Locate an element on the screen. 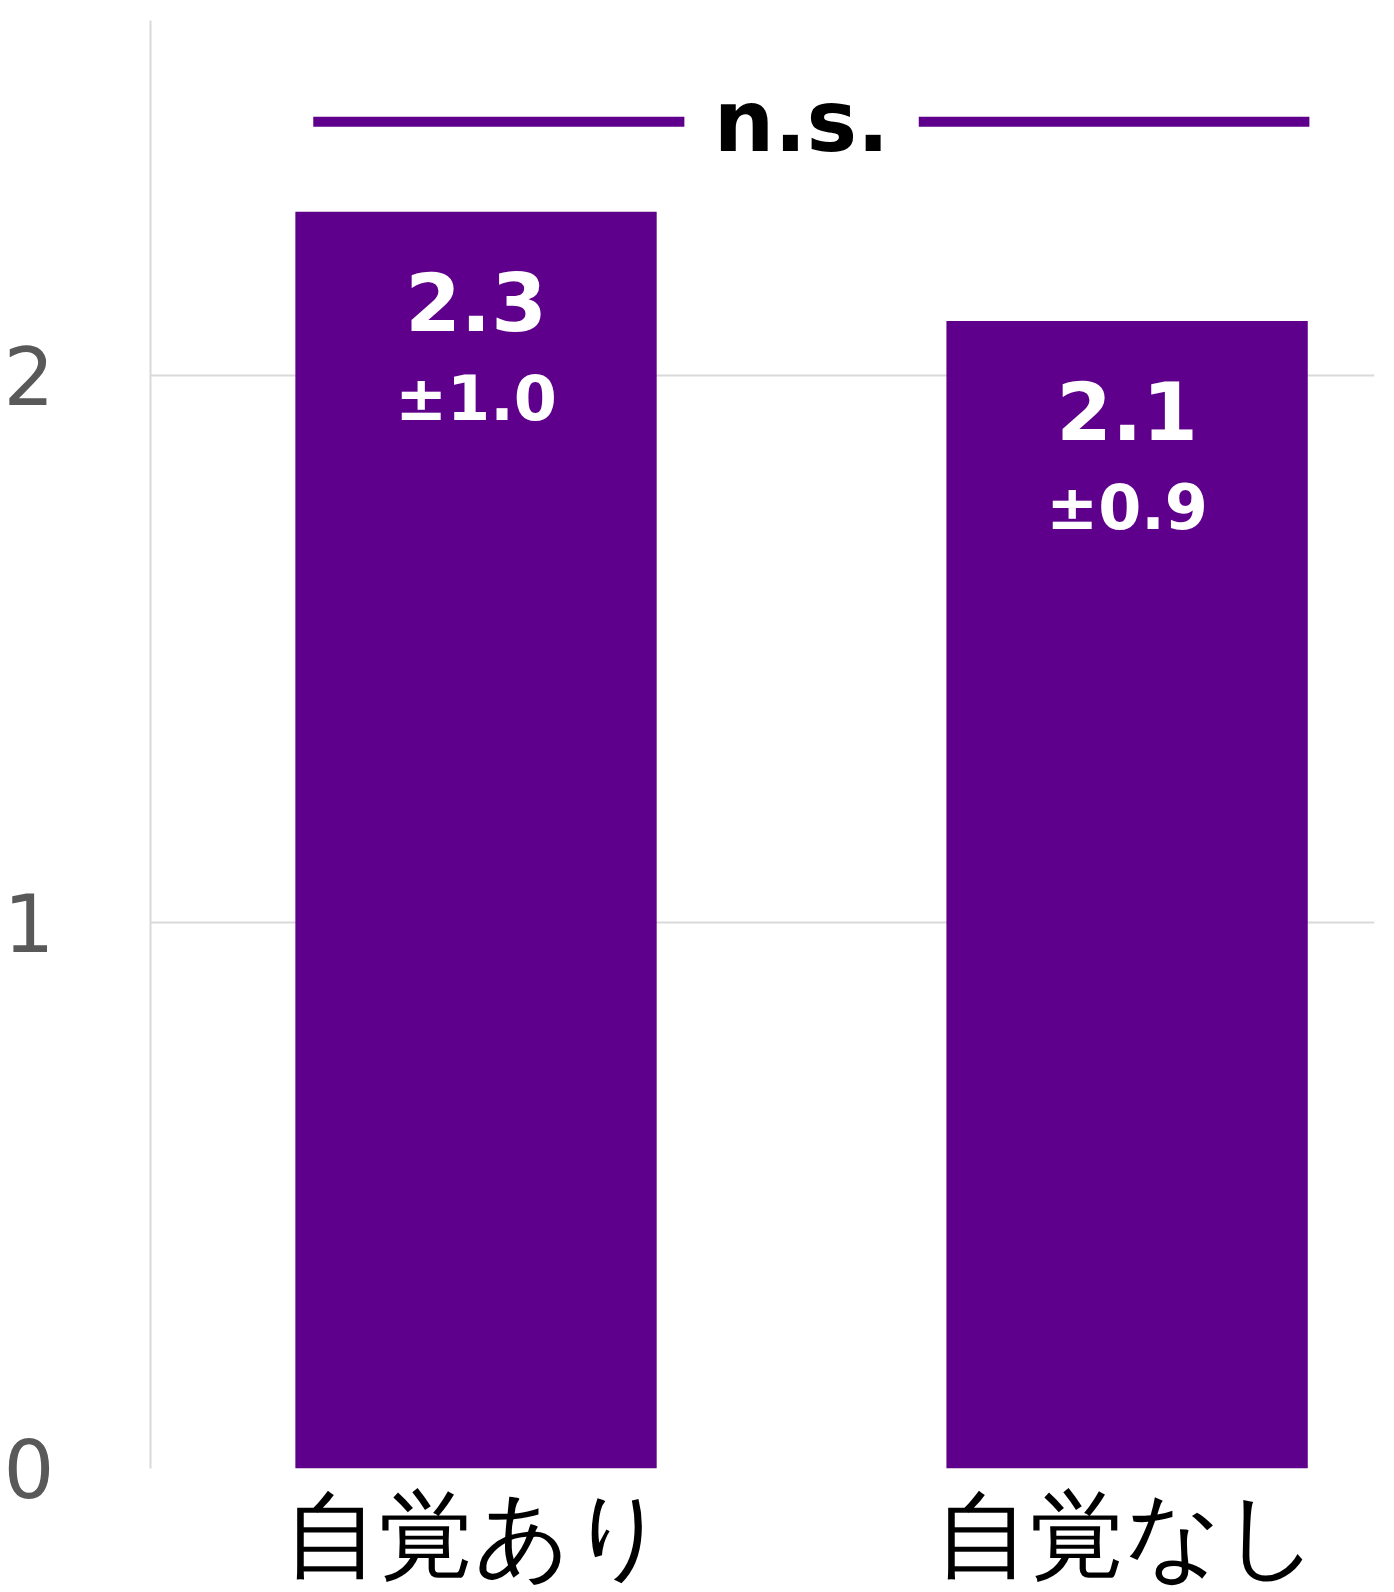  y-tick-label: 1 is located at coordinates (29, 924).